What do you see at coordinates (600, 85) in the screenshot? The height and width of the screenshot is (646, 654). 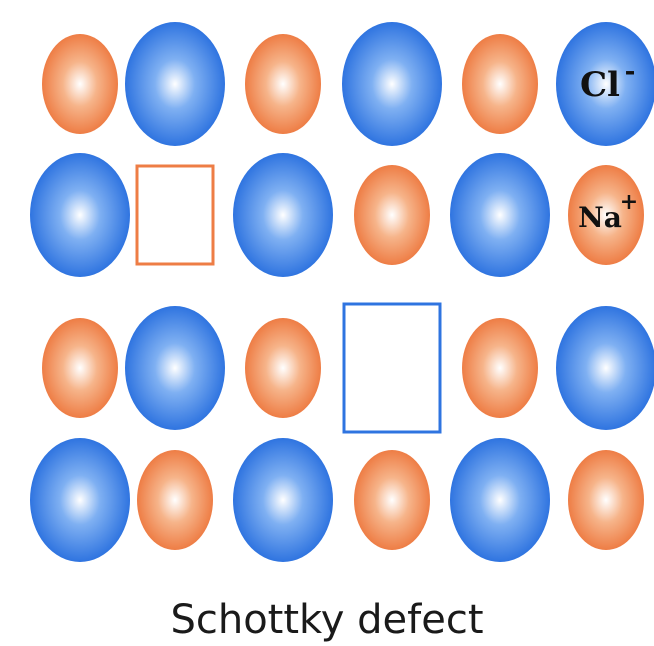 I see `cl-ion-label: Cl` at bounding box center [600, 85].